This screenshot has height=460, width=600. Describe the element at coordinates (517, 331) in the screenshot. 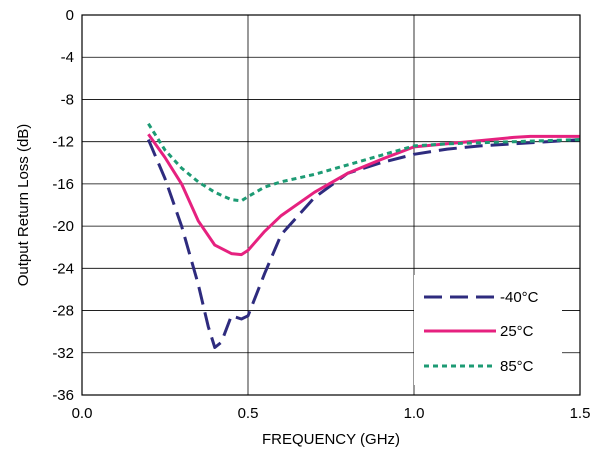

I see `legend-label-2: 25°C` at that location.